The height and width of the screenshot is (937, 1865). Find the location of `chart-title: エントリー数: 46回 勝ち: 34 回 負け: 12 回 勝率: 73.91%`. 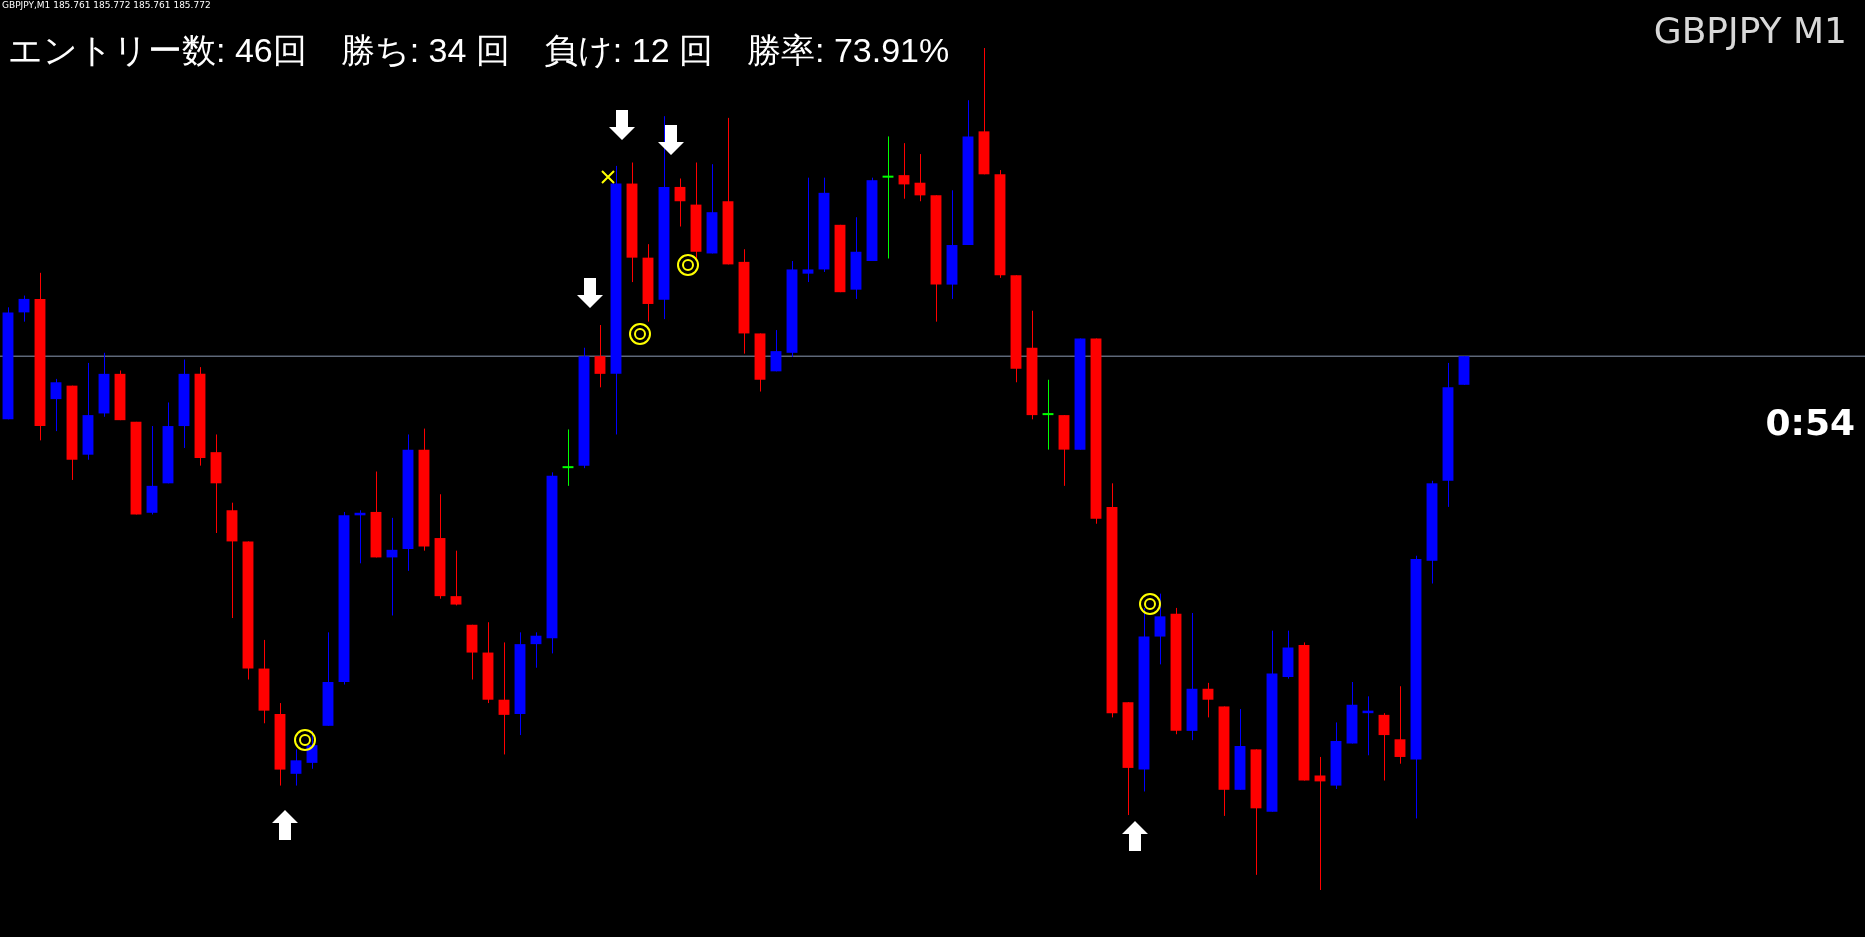

chart-title: エントリー数: 46回 勝ち: 34 回 負け: 12 回 勝率: 73.91% is located at coordinates (479, 50).